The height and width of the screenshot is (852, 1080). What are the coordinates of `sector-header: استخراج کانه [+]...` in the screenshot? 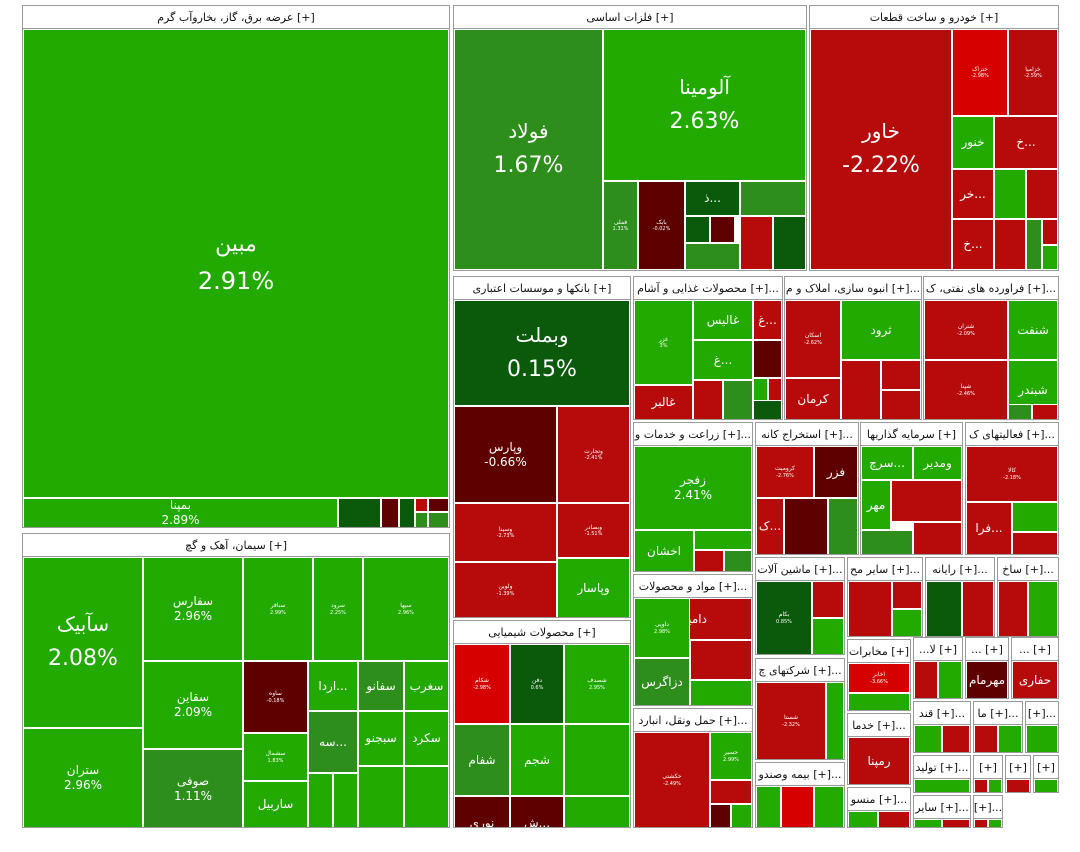 It's located at (807, 434).